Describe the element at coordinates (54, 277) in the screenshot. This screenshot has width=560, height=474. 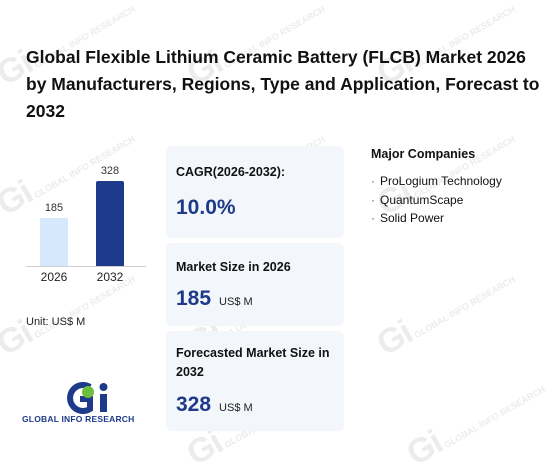
I see `bar-label-2026: 2026` at that location.